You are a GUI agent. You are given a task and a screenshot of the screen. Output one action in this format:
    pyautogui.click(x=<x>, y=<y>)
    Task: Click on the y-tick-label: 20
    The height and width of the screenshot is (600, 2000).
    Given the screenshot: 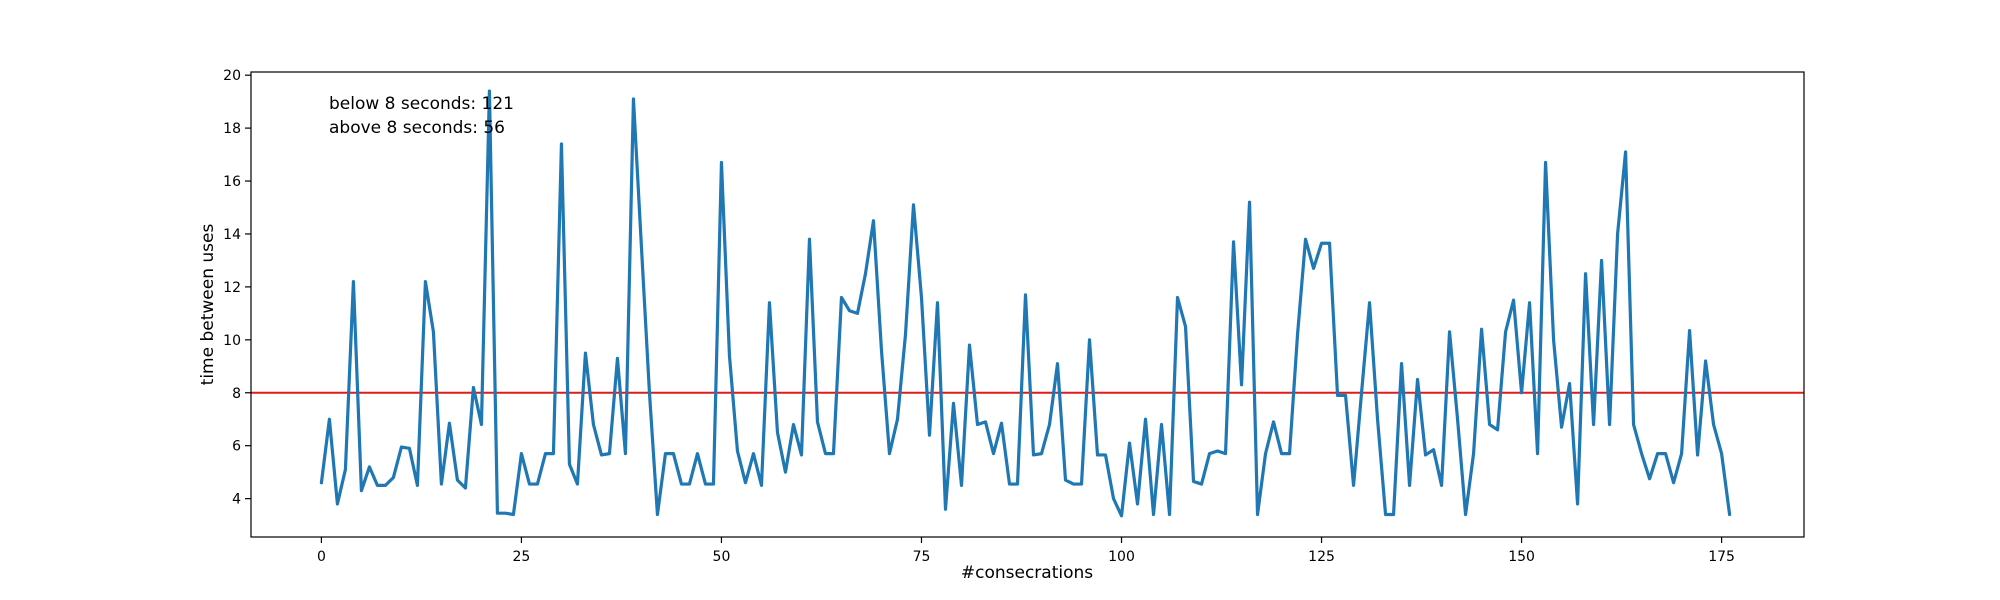 What is the action you would take?
    pyautogui.click(x=232, y=76)
    